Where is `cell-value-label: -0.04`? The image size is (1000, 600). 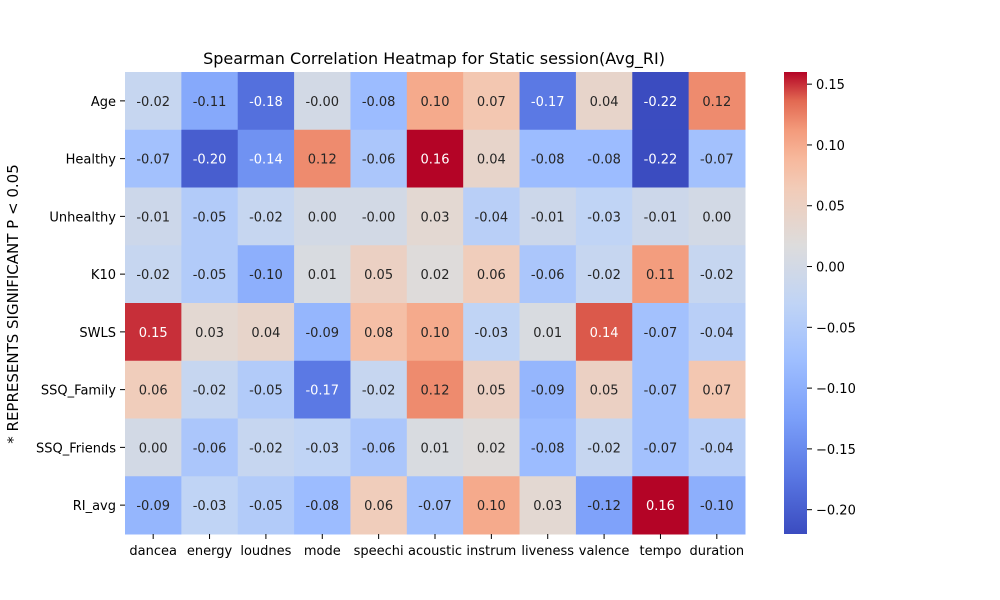
cell-value-label: -0.04 is located at coordinates (492, 217).